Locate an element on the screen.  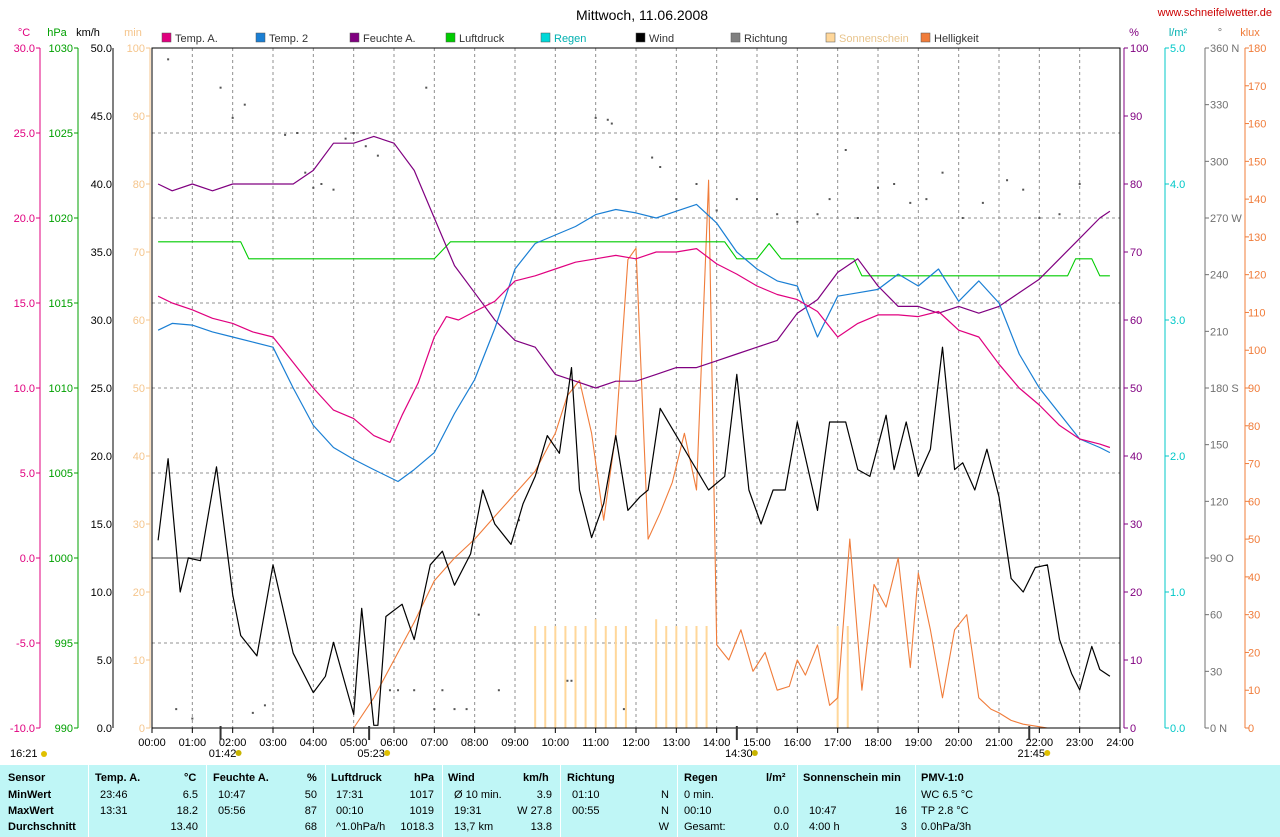
stat-durchschnitt-sun-val: 3 is located at coordinates (903, 827).